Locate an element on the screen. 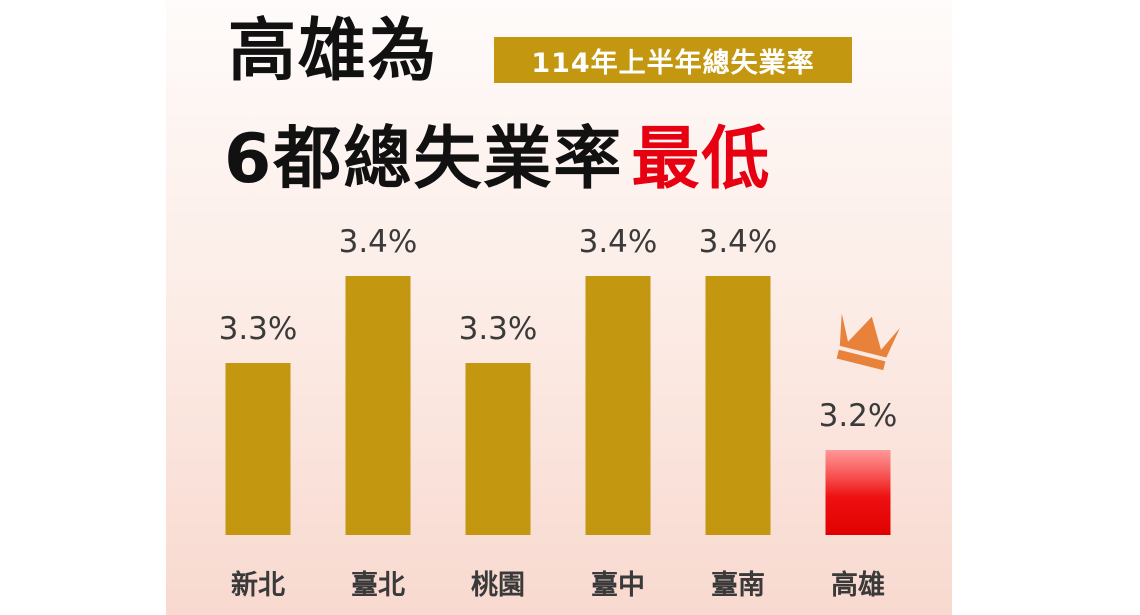  bar-桃園 is located at coordinates (498, 449).